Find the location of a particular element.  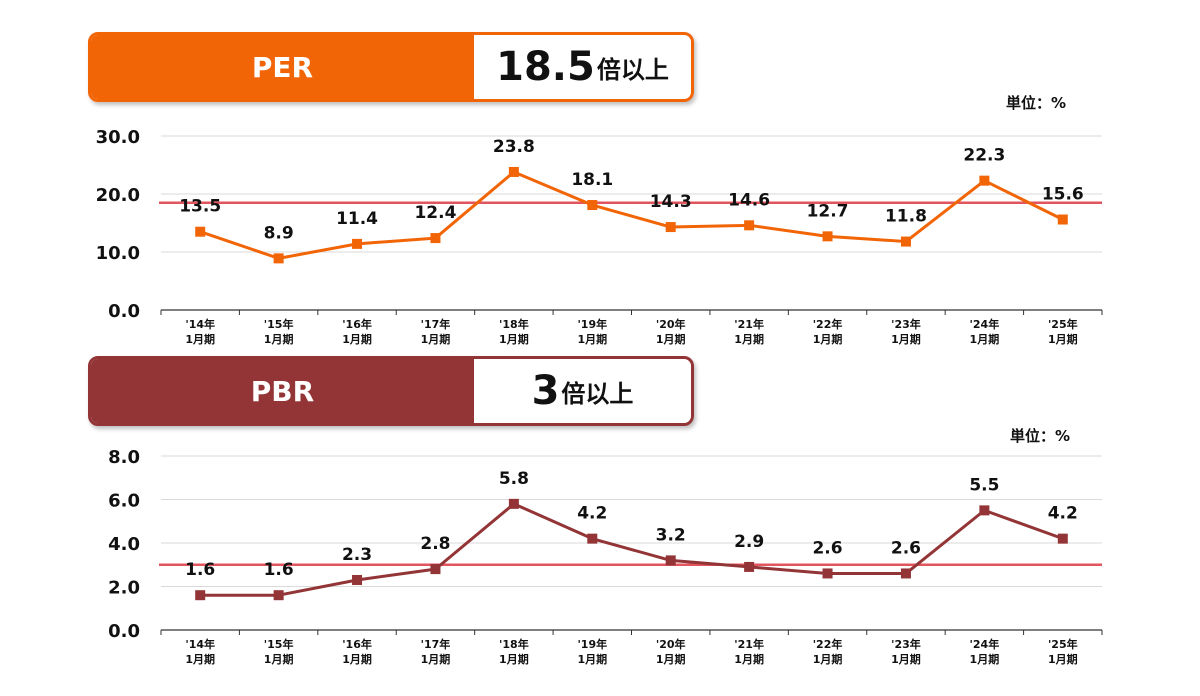

pbr-xtick-year: '21年 is located at coordinates (749, 644).